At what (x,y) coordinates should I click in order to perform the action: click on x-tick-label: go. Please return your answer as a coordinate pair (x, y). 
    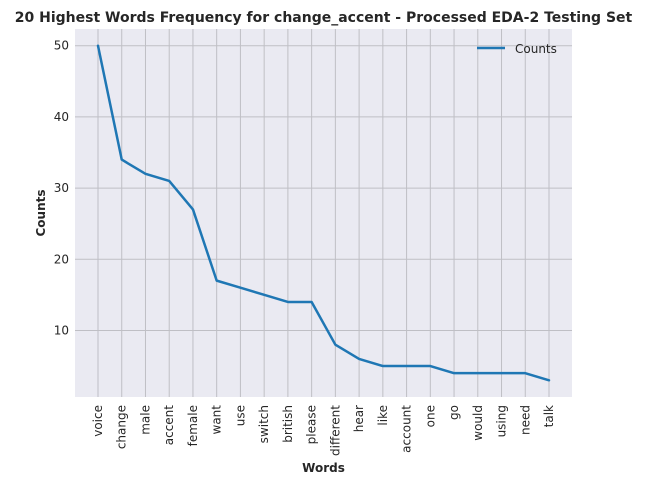
    Looking at the image, I should click on (454, 412).